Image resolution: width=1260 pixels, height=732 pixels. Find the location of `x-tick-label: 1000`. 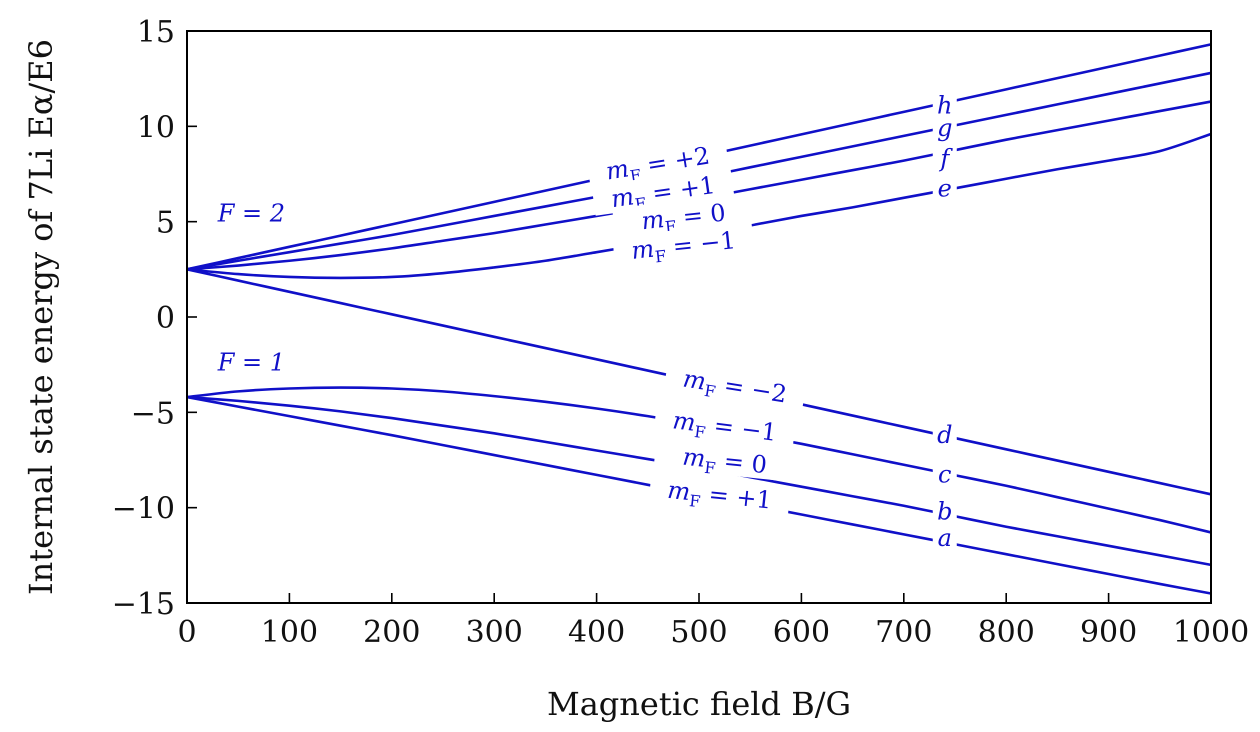

x-tick-label: 1000 is located at coordinates (1211, 632).